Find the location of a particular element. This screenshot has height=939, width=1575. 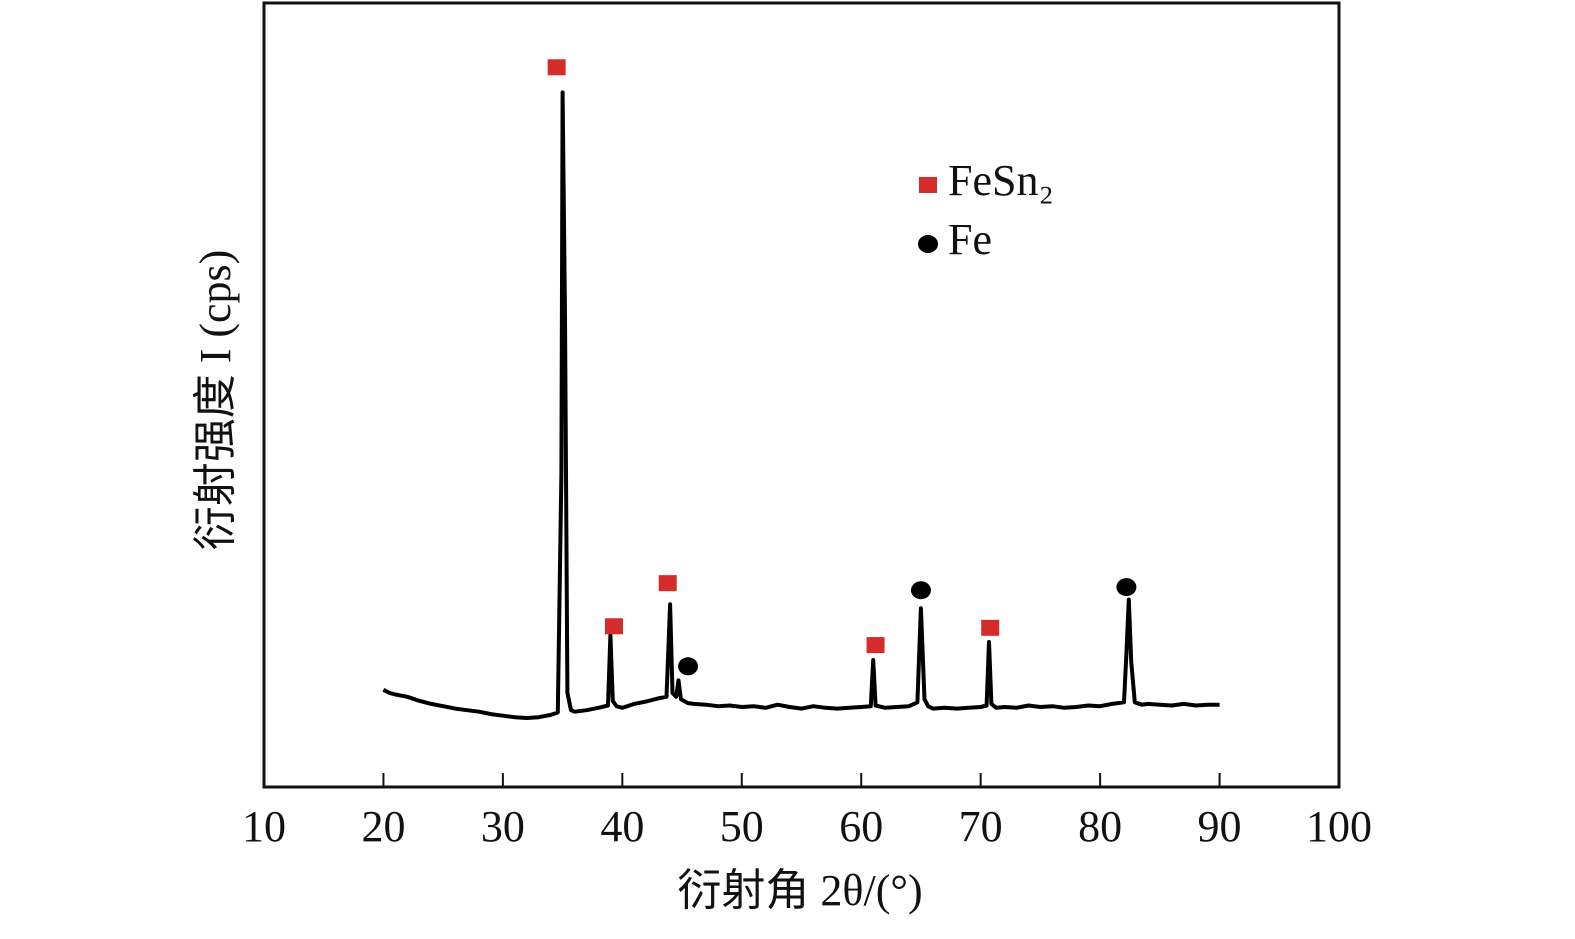

legend-label: Fe is located at coordinates (970, 239).